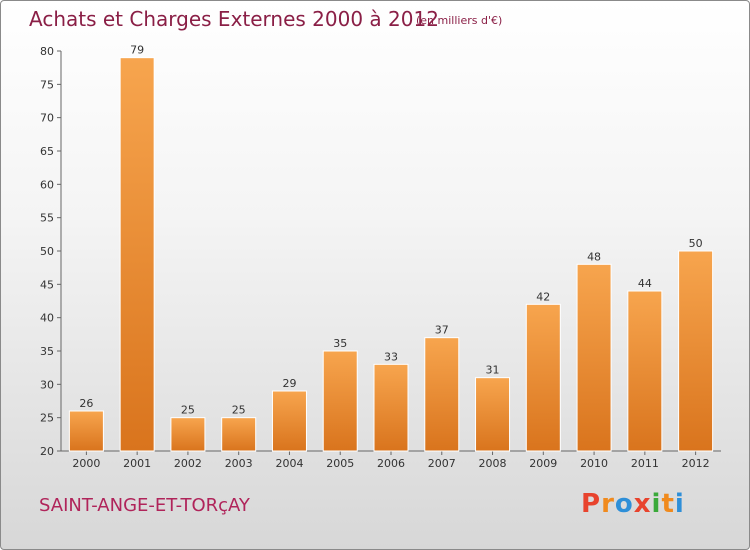  What do you see at coordinates (493, 463) in the screenshot?
I see `x-tick-label: 2008` at bounding box center [493, 463].